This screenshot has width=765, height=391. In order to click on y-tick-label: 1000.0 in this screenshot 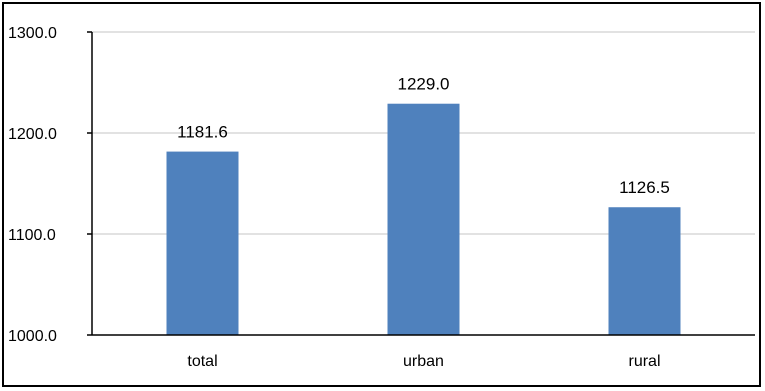, I will do `click(32, 336)`.